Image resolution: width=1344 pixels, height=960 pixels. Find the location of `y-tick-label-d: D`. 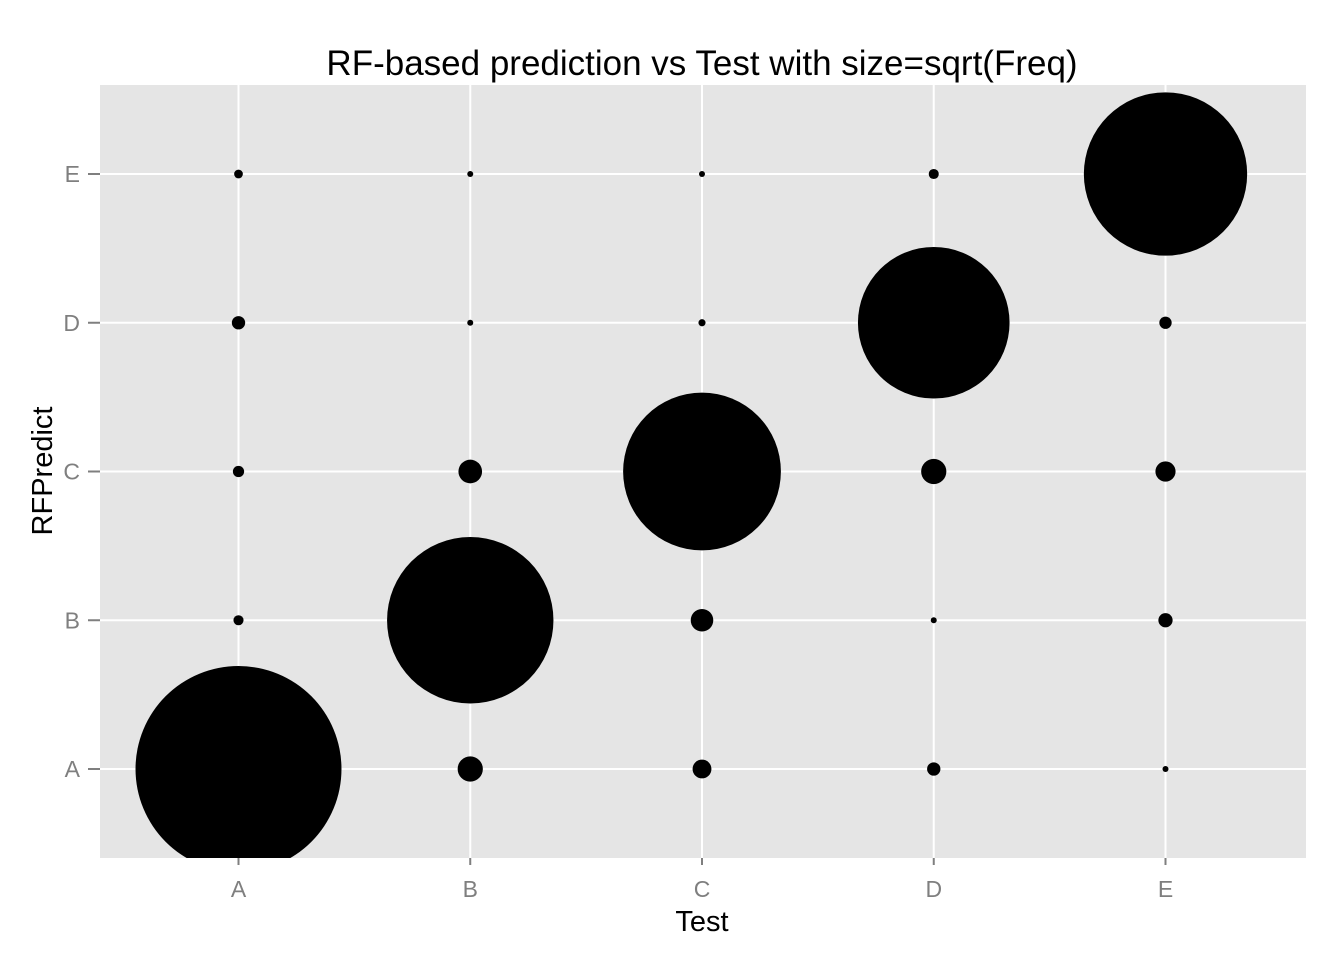

y-tick-label-d: D is located at coordinates (71, 323).